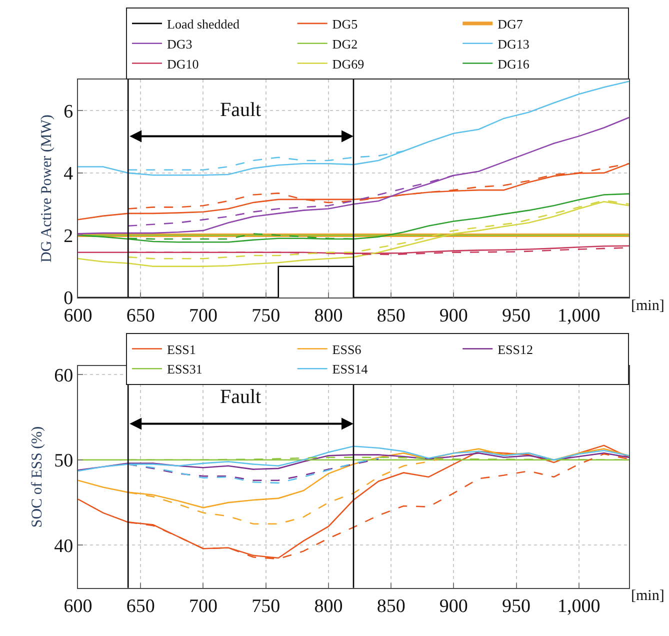 The image size is (669, 636). Describe the element at coordinates (78, 606) in the screenshot. I see `x-tick-label: 600` at that location.